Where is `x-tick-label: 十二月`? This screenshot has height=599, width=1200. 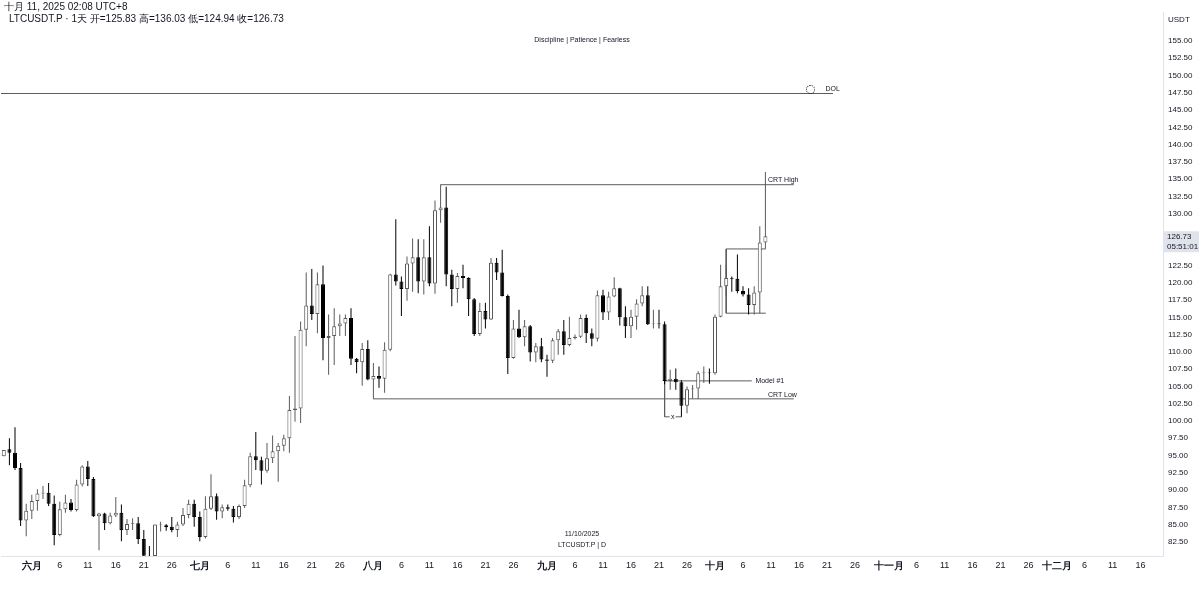 x-tick-label: 十二月 is located at coordinates (1056, 565).